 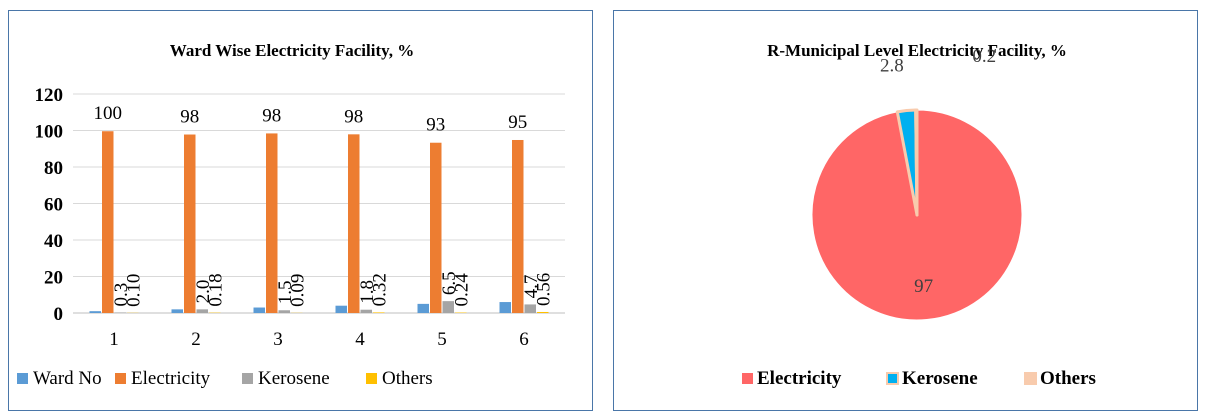 I want to click on legend-label: Ward No, so click(x=67, y=378).